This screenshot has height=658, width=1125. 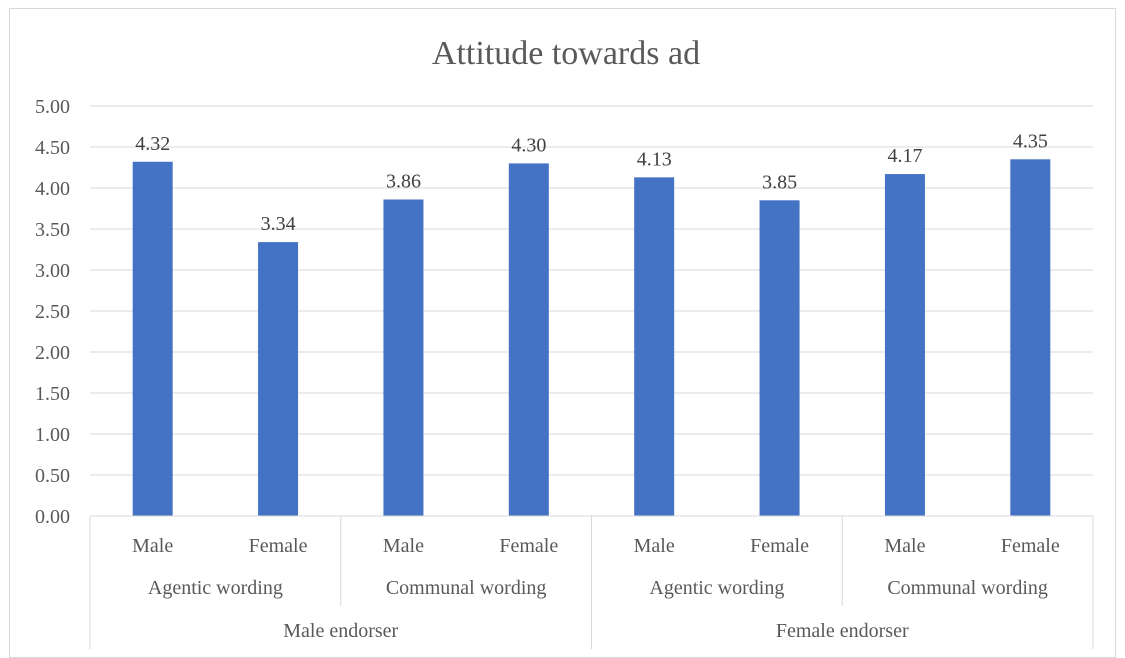 What do you see at coordinates (278, 224) in the screenshot?
I see `data-label: 3.34` at bounding box center [278, 224].